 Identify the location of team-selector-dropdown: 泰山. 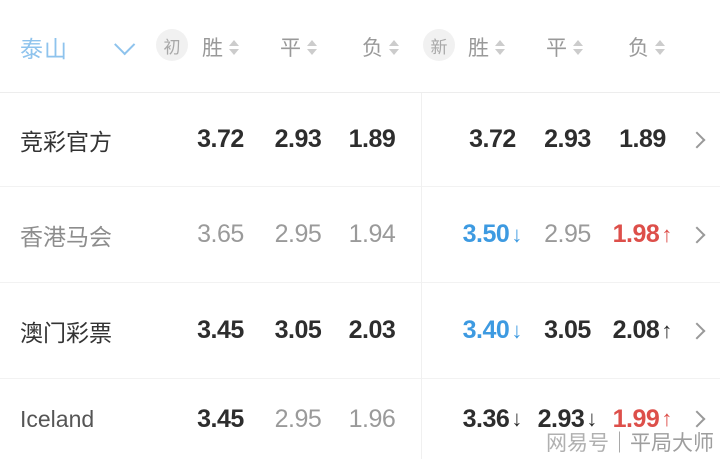
(78, 47).